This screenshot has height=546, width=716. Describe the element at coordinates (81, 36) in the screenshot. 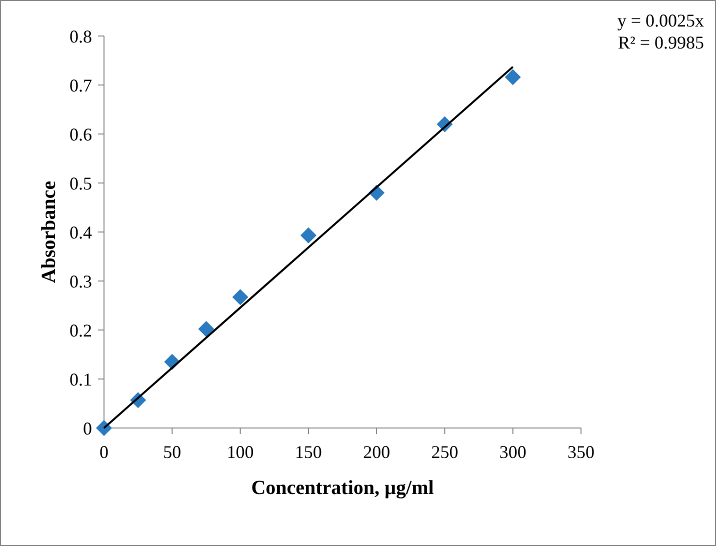

I see `y-tick-label: 0.8` at that location.